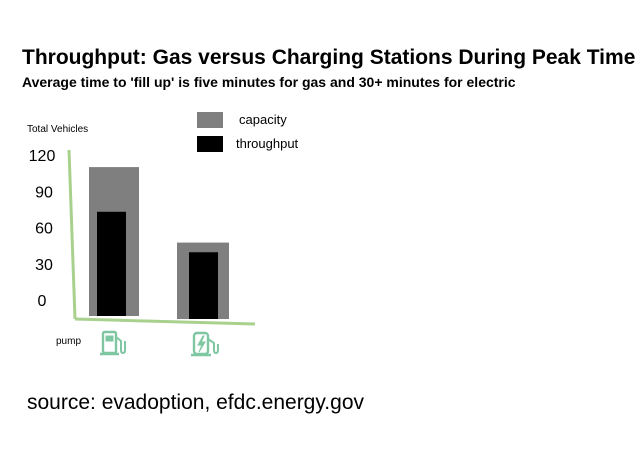 This screenshot has width=641, height=476. I want to click on gas-pump-icon, so click(113, 343).